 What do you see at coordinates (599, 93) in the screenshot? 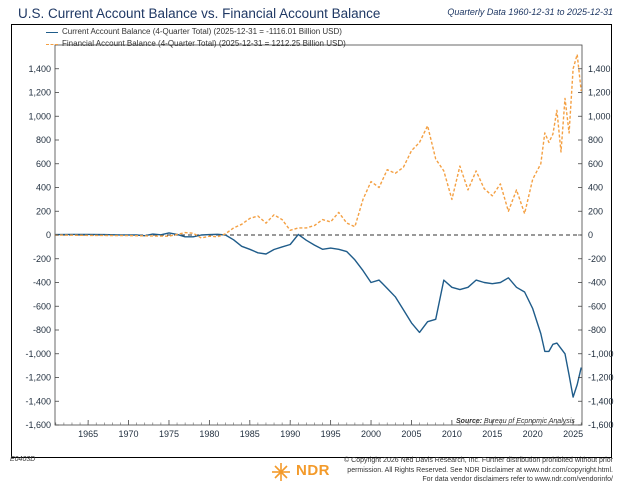
I see `y-tick-label-right: 1,200` at bounding box center [599, 93].